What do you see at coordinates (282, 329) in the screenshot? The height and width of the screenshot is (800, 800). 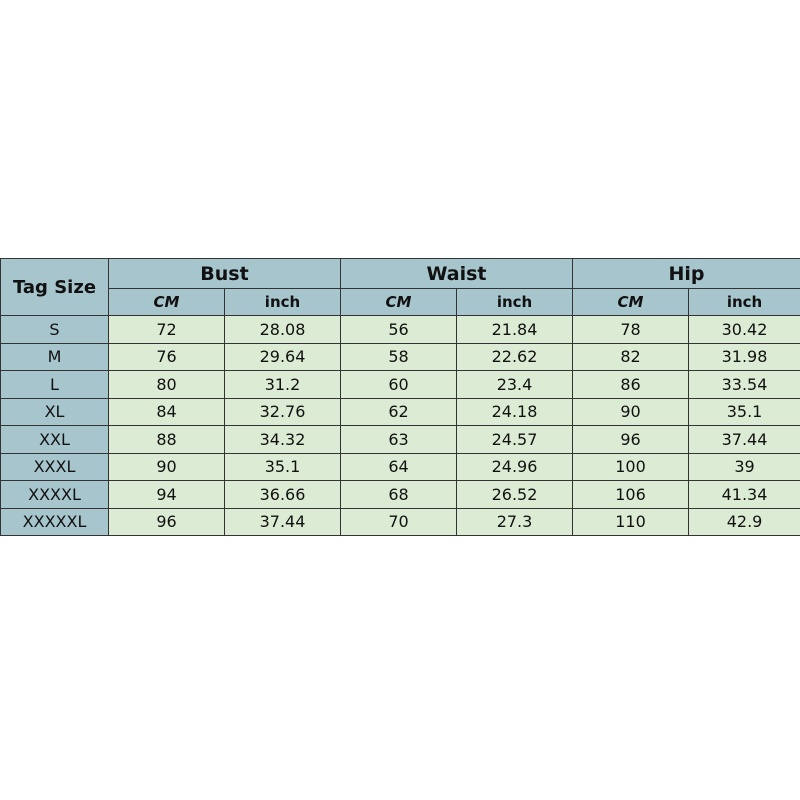 I see `measurement-cell: 28.08` at bounding box center [282, 329].